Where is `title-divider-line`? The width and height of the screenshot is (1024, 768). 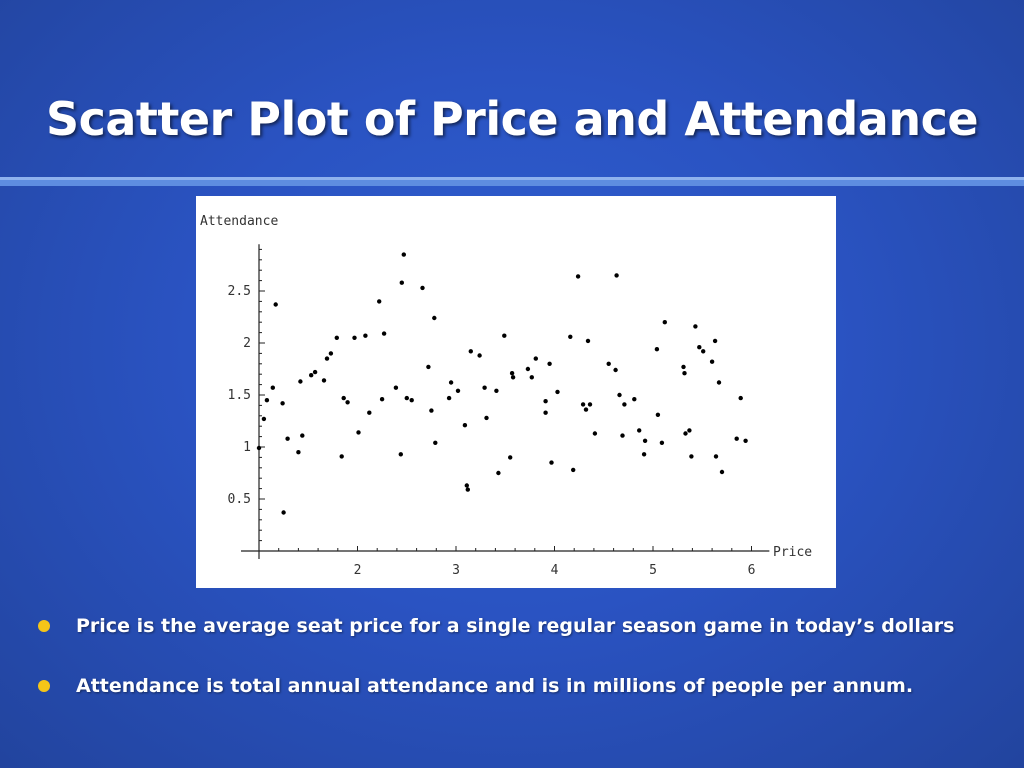
title-divider-line is located at coordinates (512, 178).